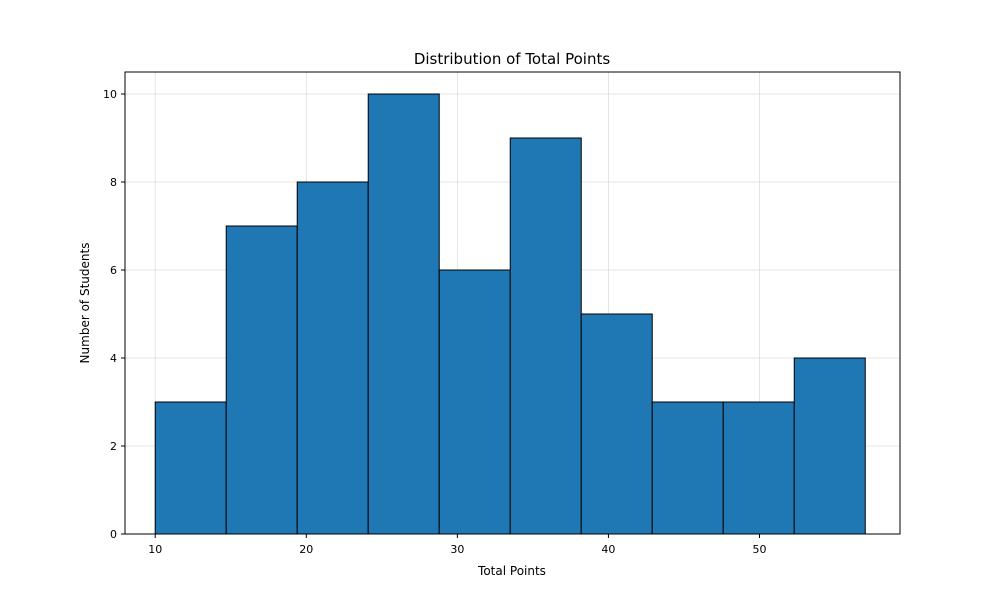 The width and height of the screenshot is (1000, 600). Describe the element at coordinates (457, 549) in the screenshot. I see `x-tick-label: 30` at that location.